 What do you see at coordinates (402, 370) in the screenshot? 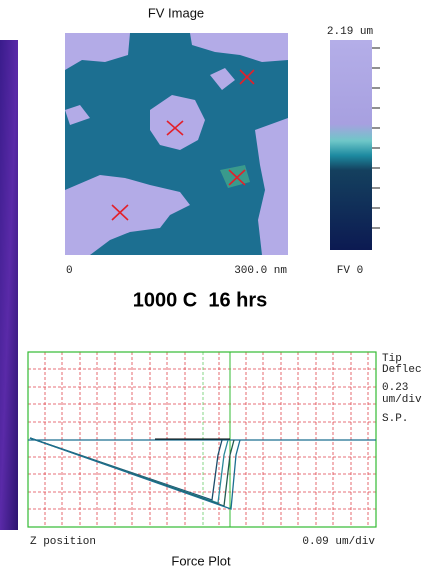
I see `side-label: Deflec` at bounding box center [402, 370].